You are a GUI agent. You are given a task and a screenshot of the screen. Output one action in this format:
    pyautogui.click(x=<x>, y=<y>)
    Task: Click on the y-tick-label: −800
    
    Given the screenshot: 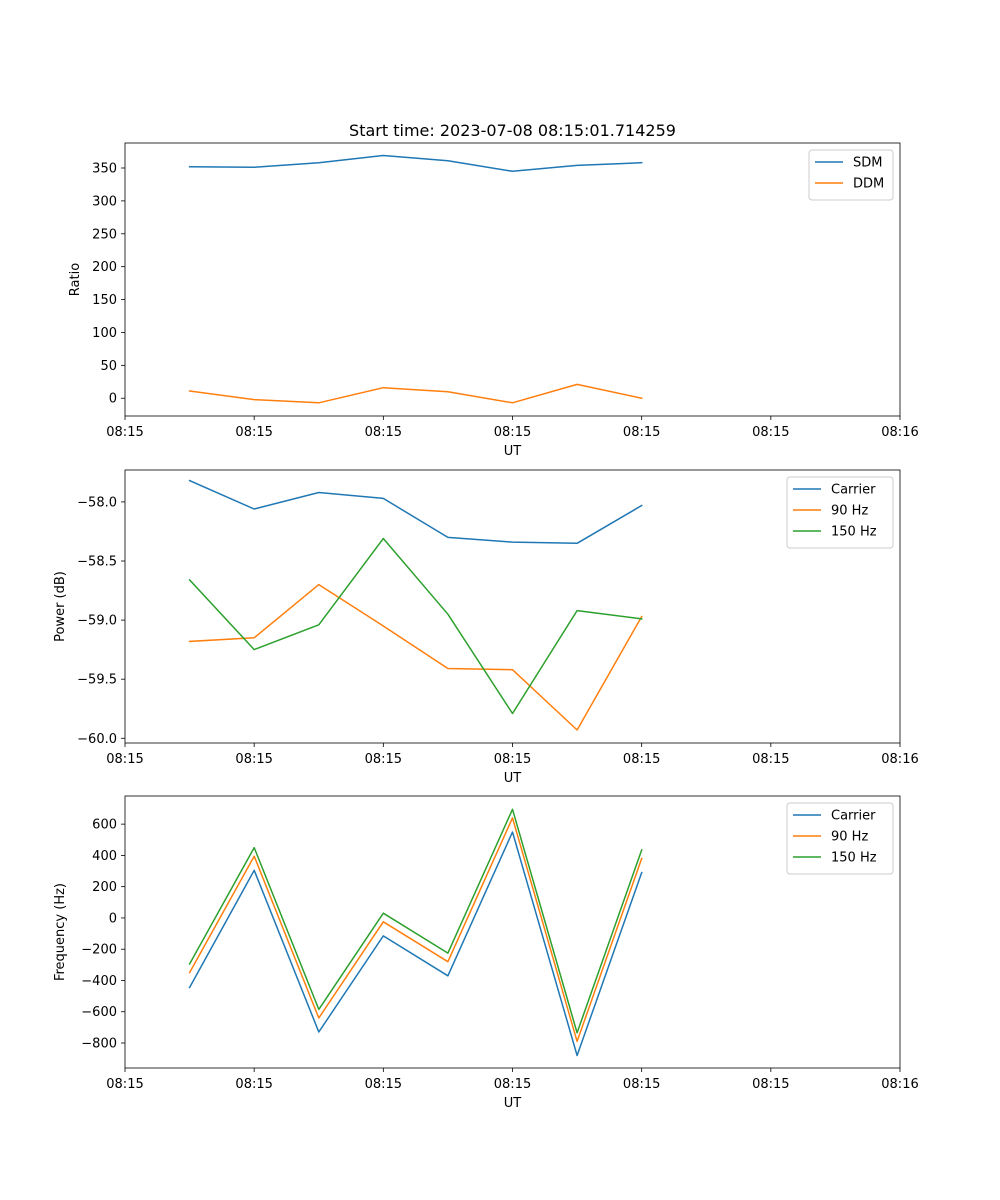 What is the action you would take?
    pyautogui.click(x=99, y=1043)
    